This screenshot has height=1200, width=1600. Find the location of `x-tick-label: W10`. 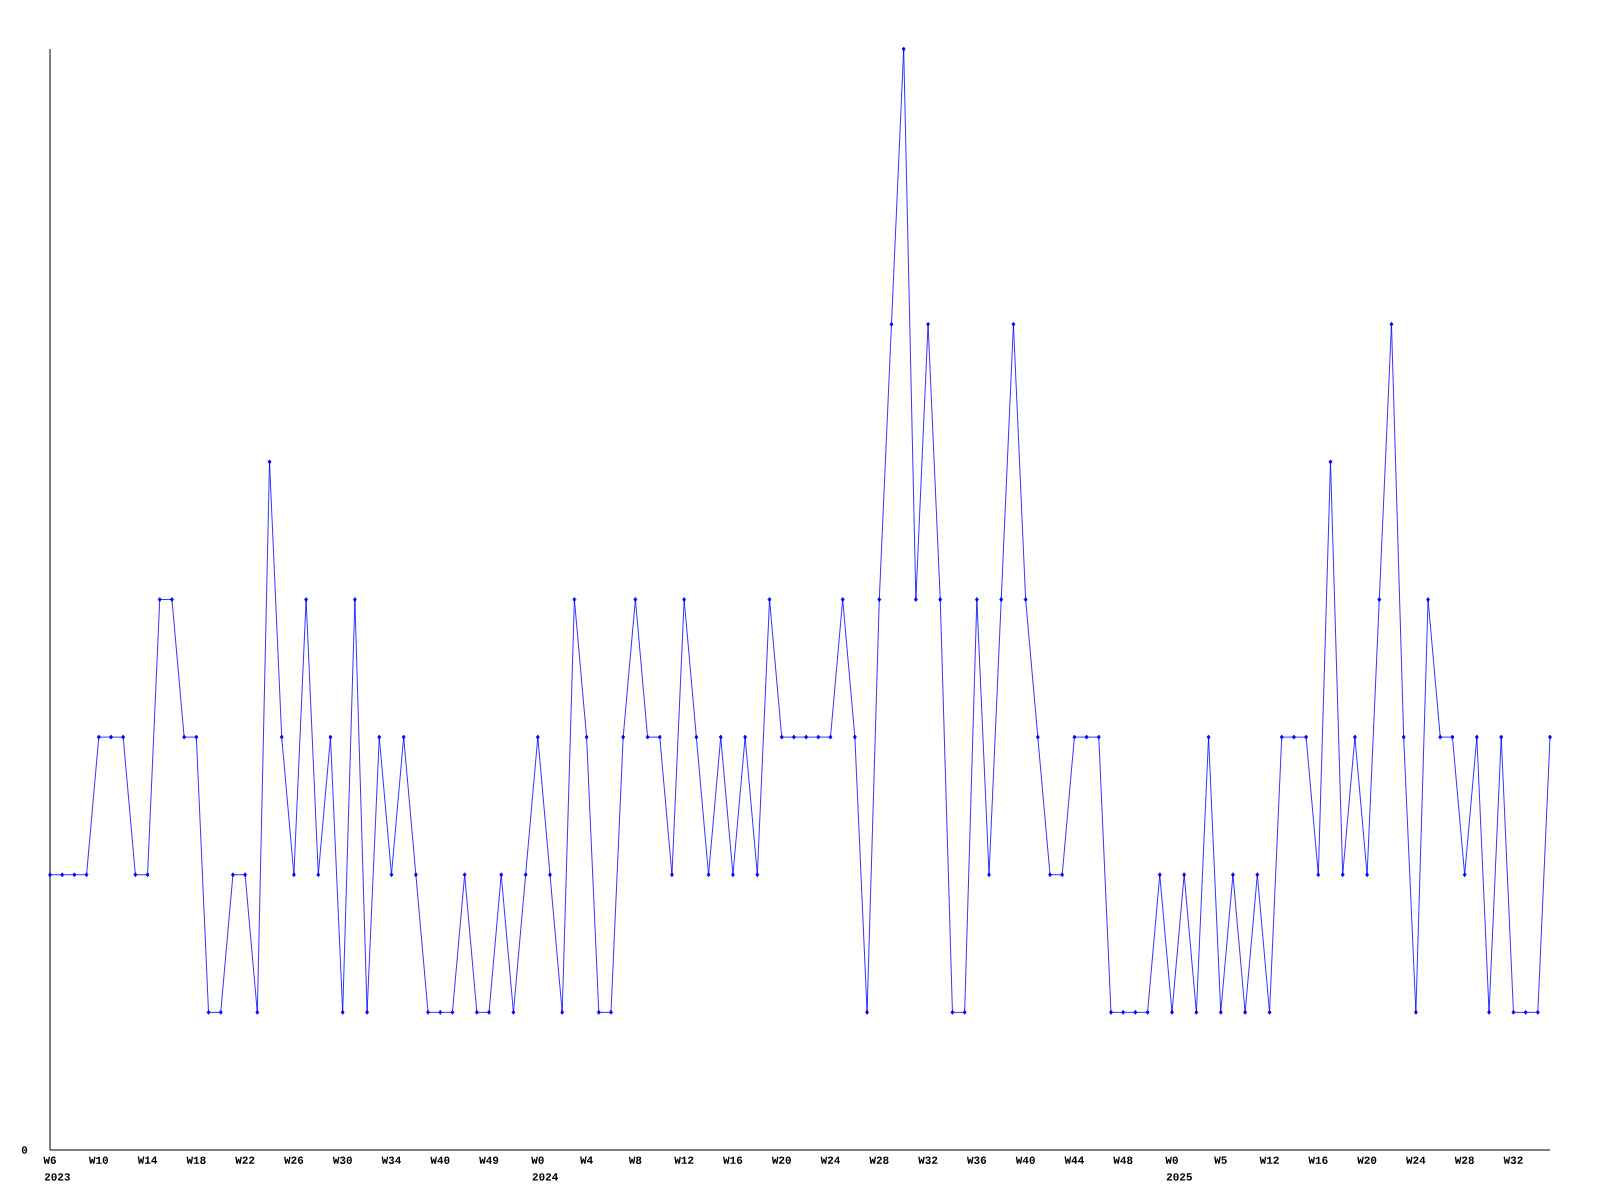

x-tick-label: W10 is located at coordinates (98, 1160).